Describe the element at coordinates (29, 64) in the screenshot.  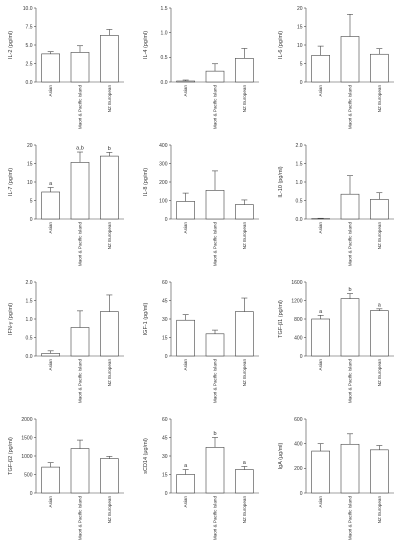
I see `y-tick-label: 2.5` at that location.